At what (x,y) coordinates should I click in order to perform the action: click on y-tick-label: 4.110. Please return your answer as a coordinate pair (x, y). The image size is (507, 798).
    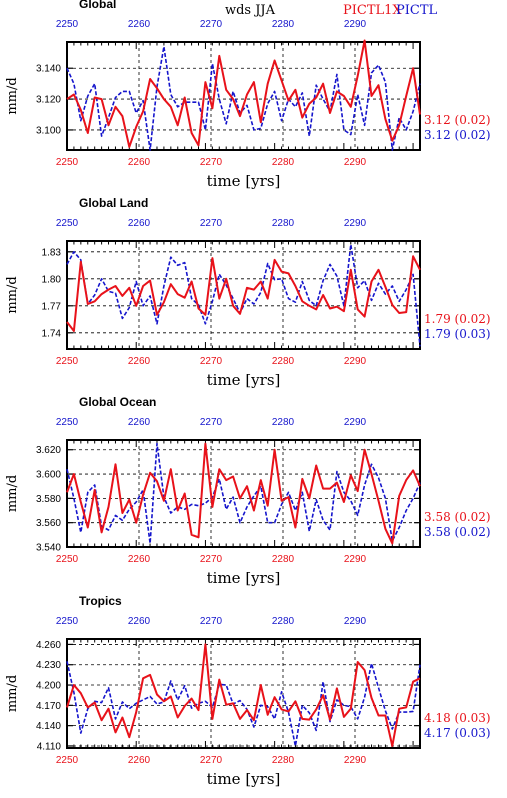
    Looking at the image, I should click on (49, 746).